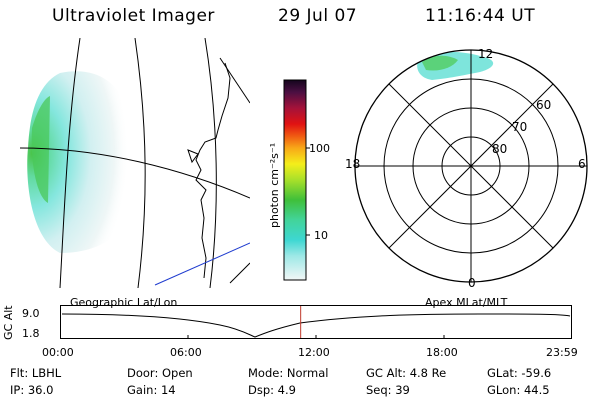  Describe the element at coordinates (318, 16) in the screenshot. I see `date-label: 29 Jul 07` at that location.